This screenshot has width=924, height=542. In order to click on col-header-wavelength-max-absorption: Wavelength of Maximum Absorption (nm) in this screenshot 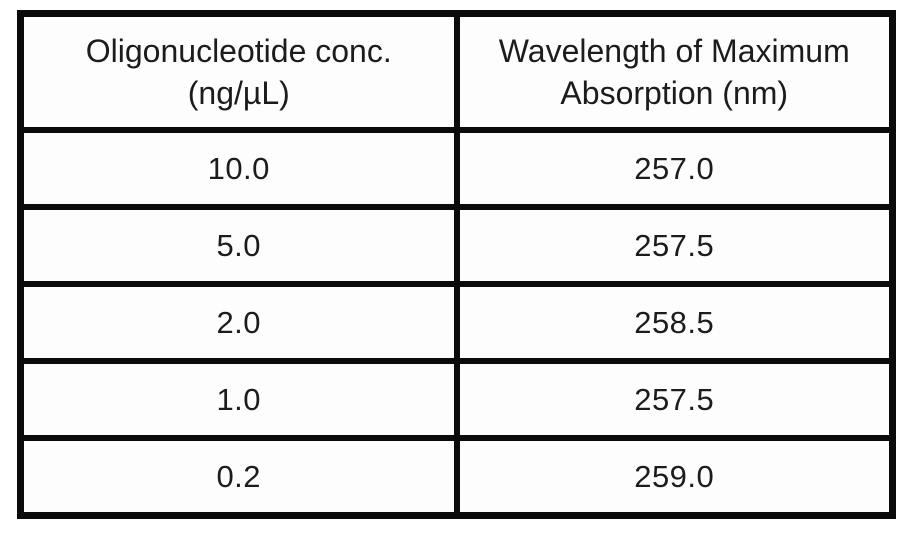, I will do `click(674, 71)`.